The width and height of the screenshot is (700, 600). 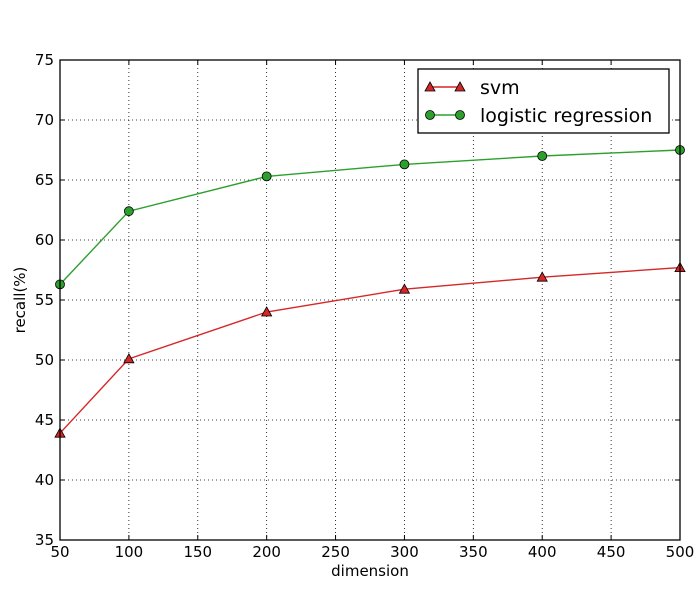 What do you see at coordinates (44, 420) in the screenshot?
I see `y-tick-label: 45` at bounding box center [44, 420].